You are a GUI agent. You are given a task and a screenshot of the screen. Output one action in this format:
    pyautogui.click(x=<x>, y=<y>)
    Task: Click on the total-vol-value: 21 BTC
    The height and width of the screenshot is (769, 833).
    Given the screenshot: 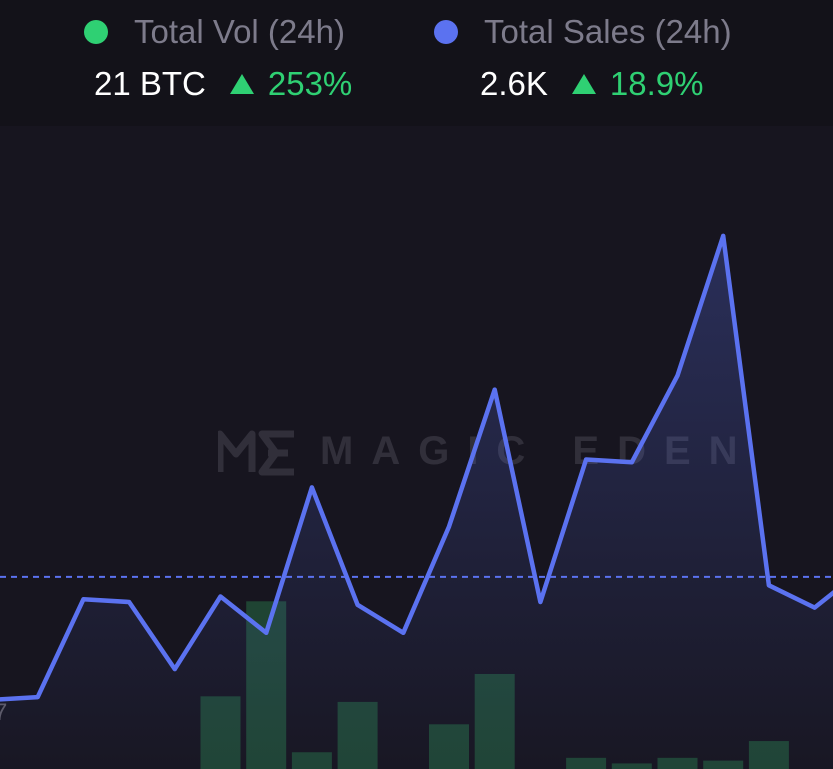 What is the action you would take?
    pyautogui.click(x=150, y=83)
    